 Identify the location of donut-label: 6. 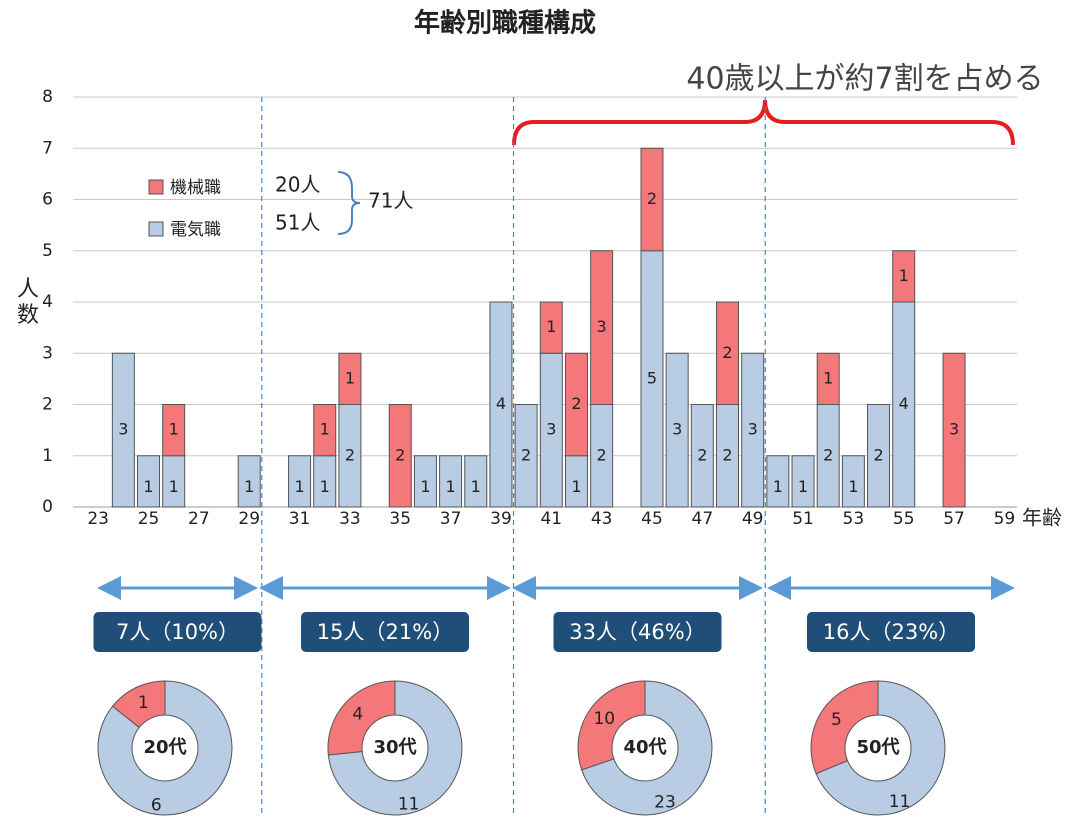
(156, 805).